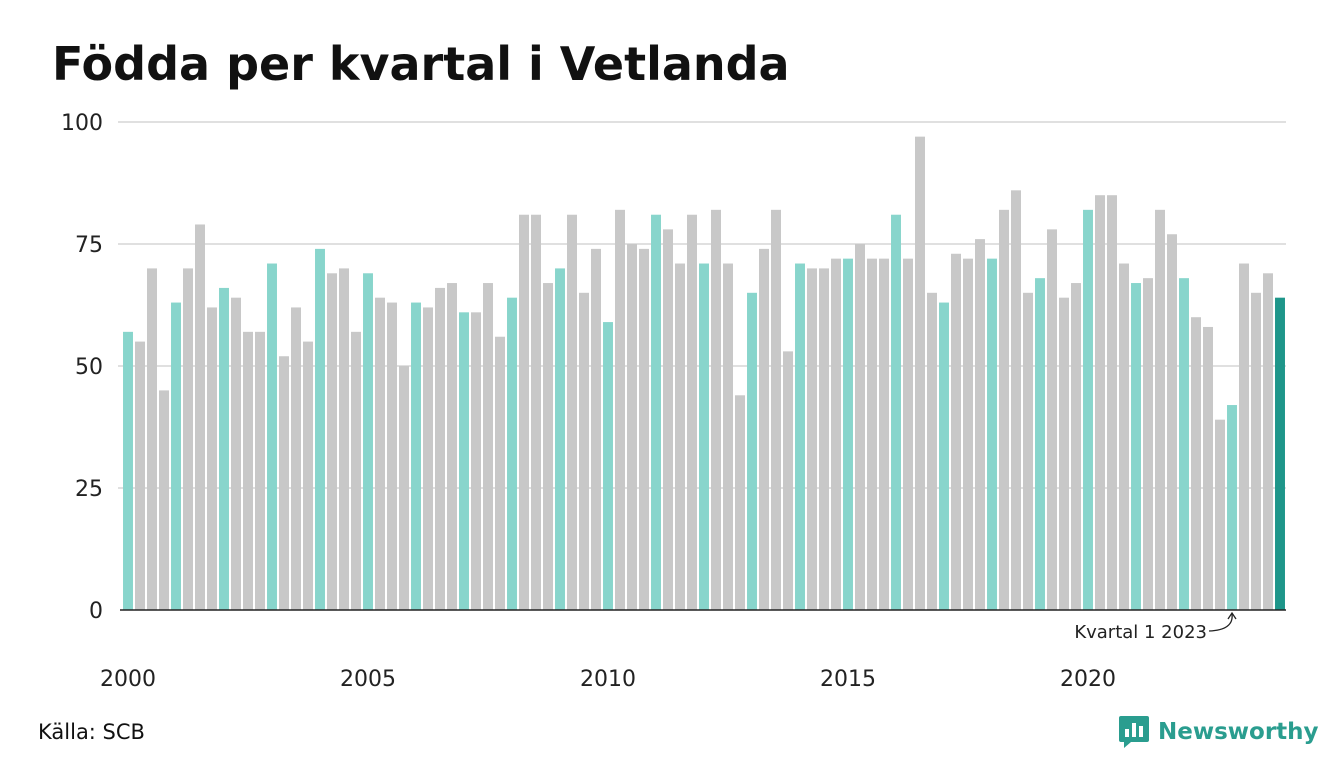  What do you see at coordinates (89, 245) in the screenshot?
I see `y-tick-label: 75` at bounding box center [89, 245].